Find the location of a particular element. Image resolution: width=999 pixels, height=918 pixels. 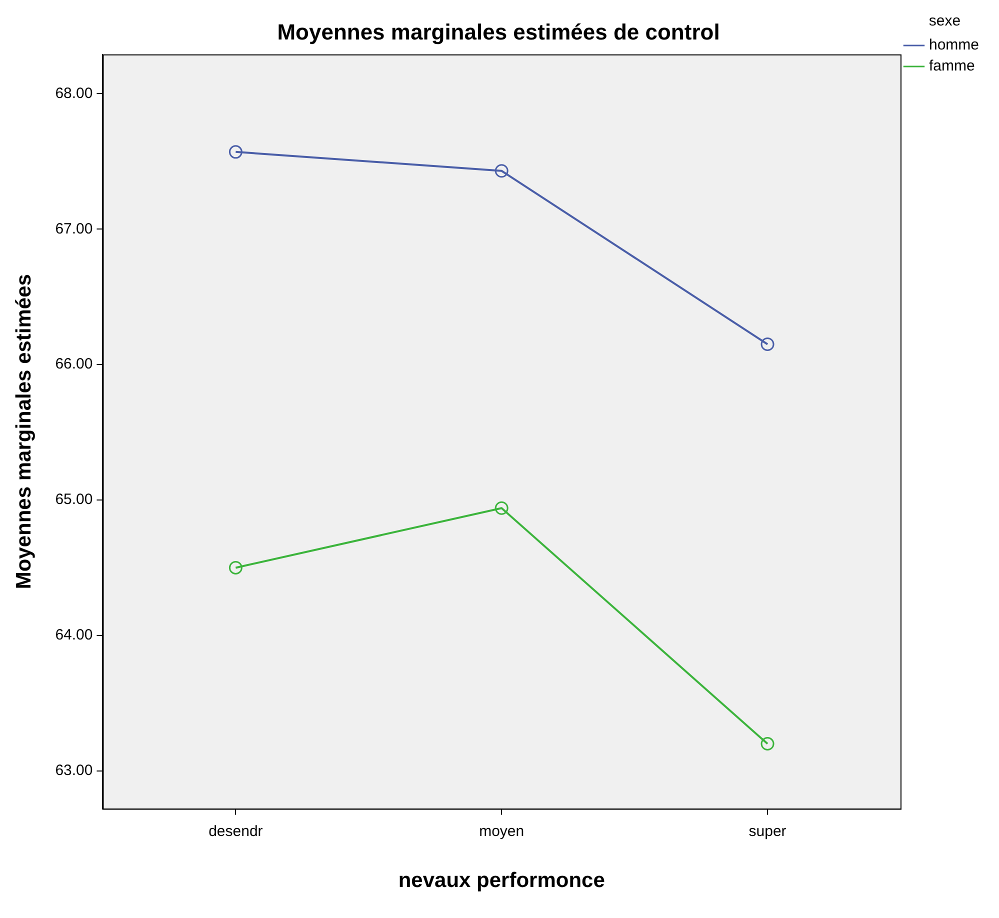

y-tick-label: 66.00 is located at coordinates (74, 364).